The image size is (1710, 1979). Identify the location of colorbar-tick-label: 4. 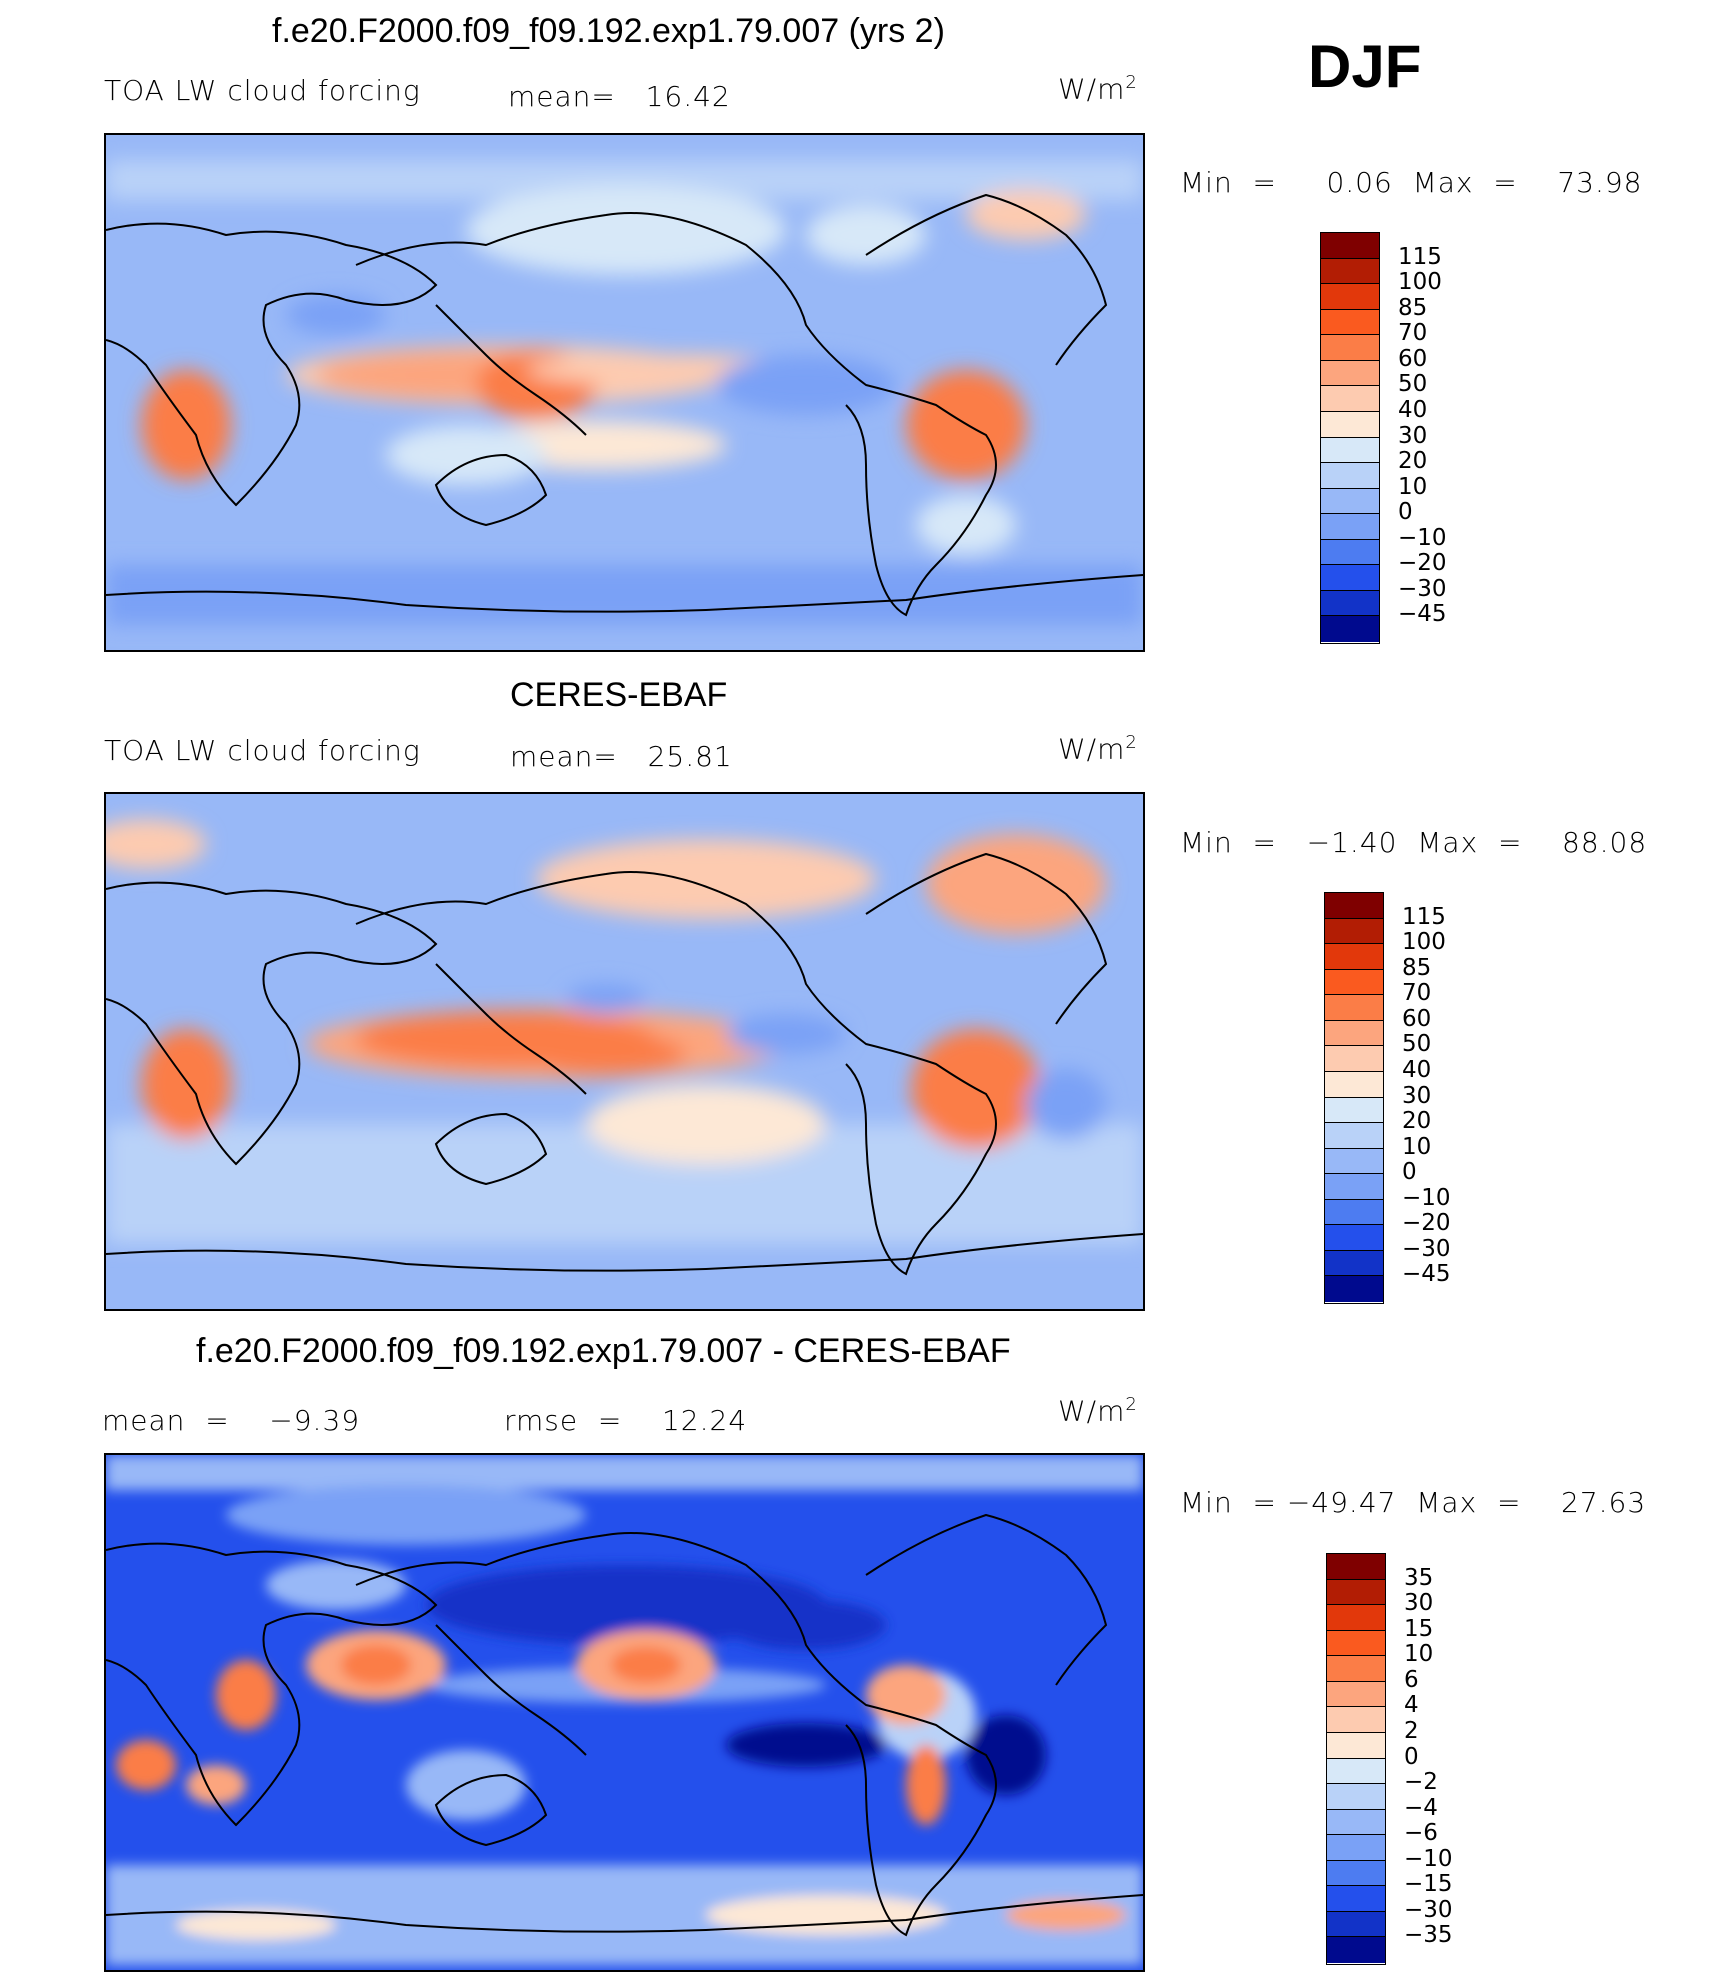
(1411, 1705).